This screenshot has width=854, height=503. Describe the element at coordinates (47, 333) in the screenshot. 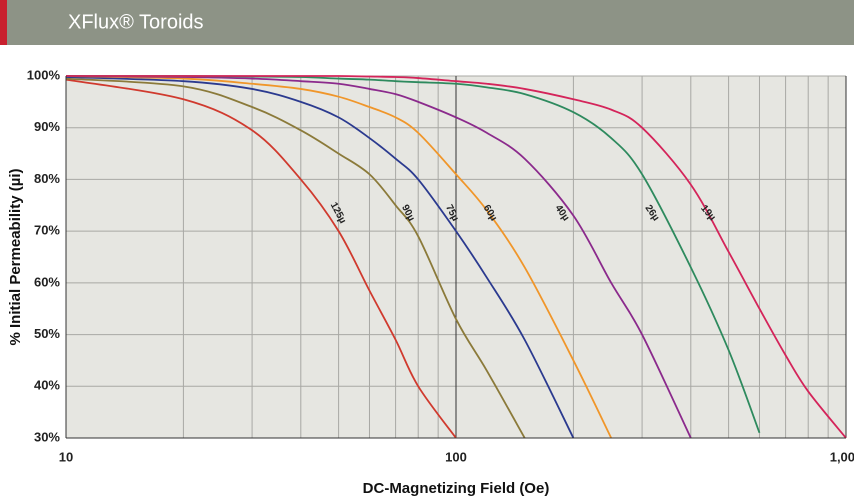

I see `y-tick-label: 50%` at that location.